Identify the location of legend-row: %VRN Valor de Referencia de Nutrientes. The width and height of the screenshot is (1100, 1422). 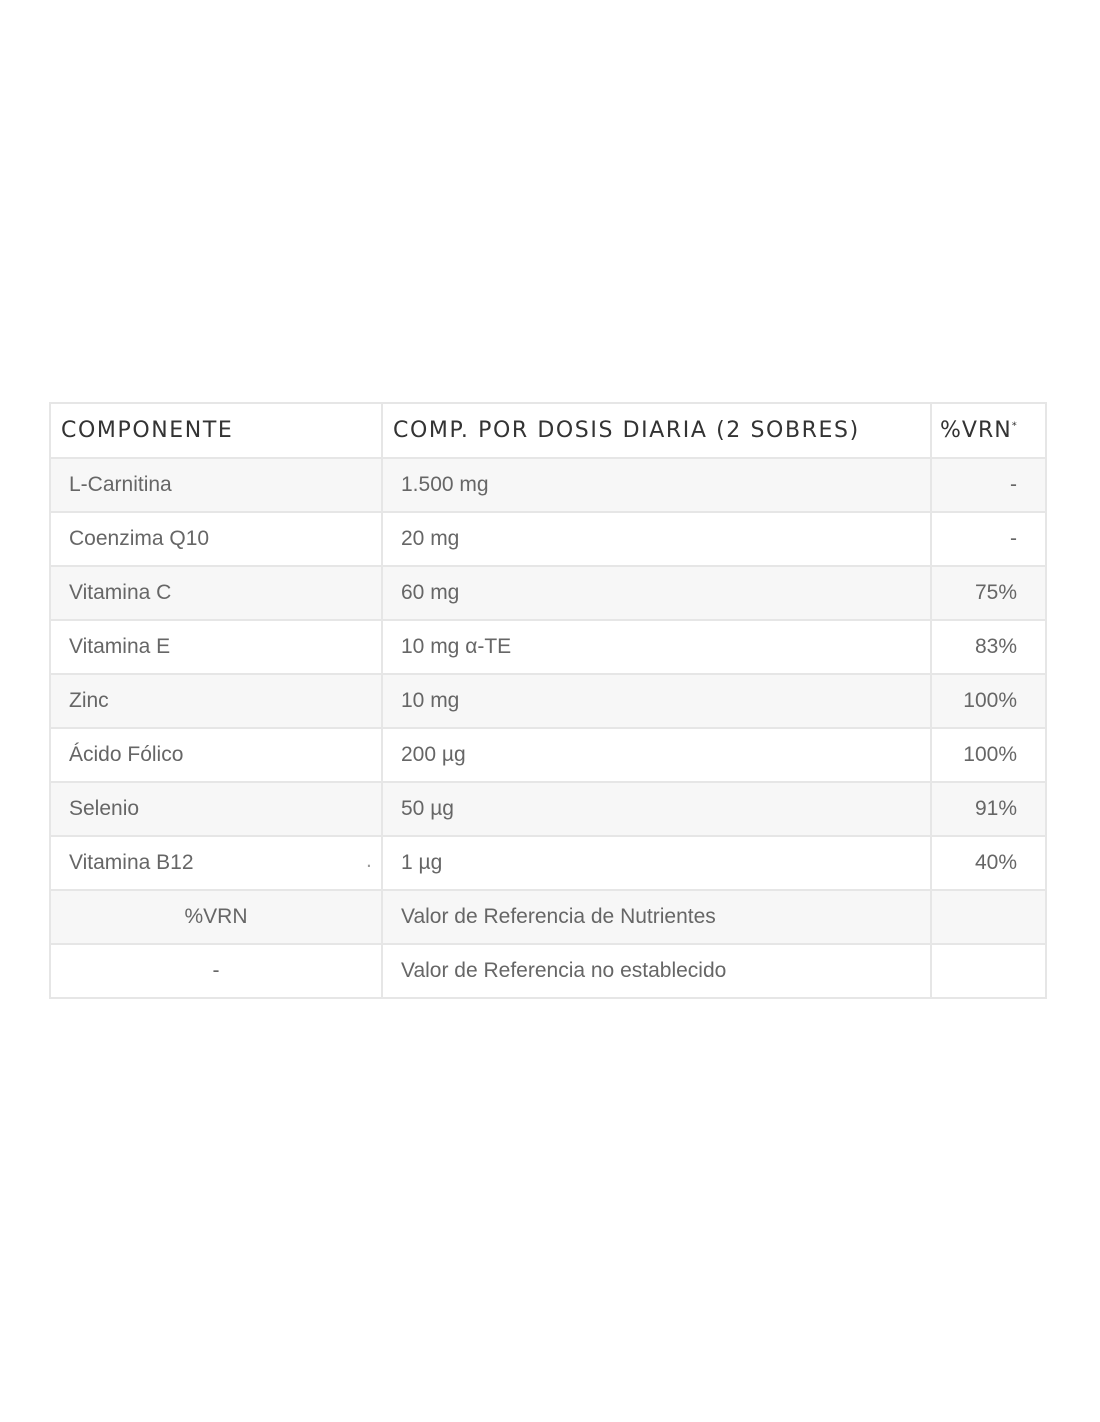
(548, 917).